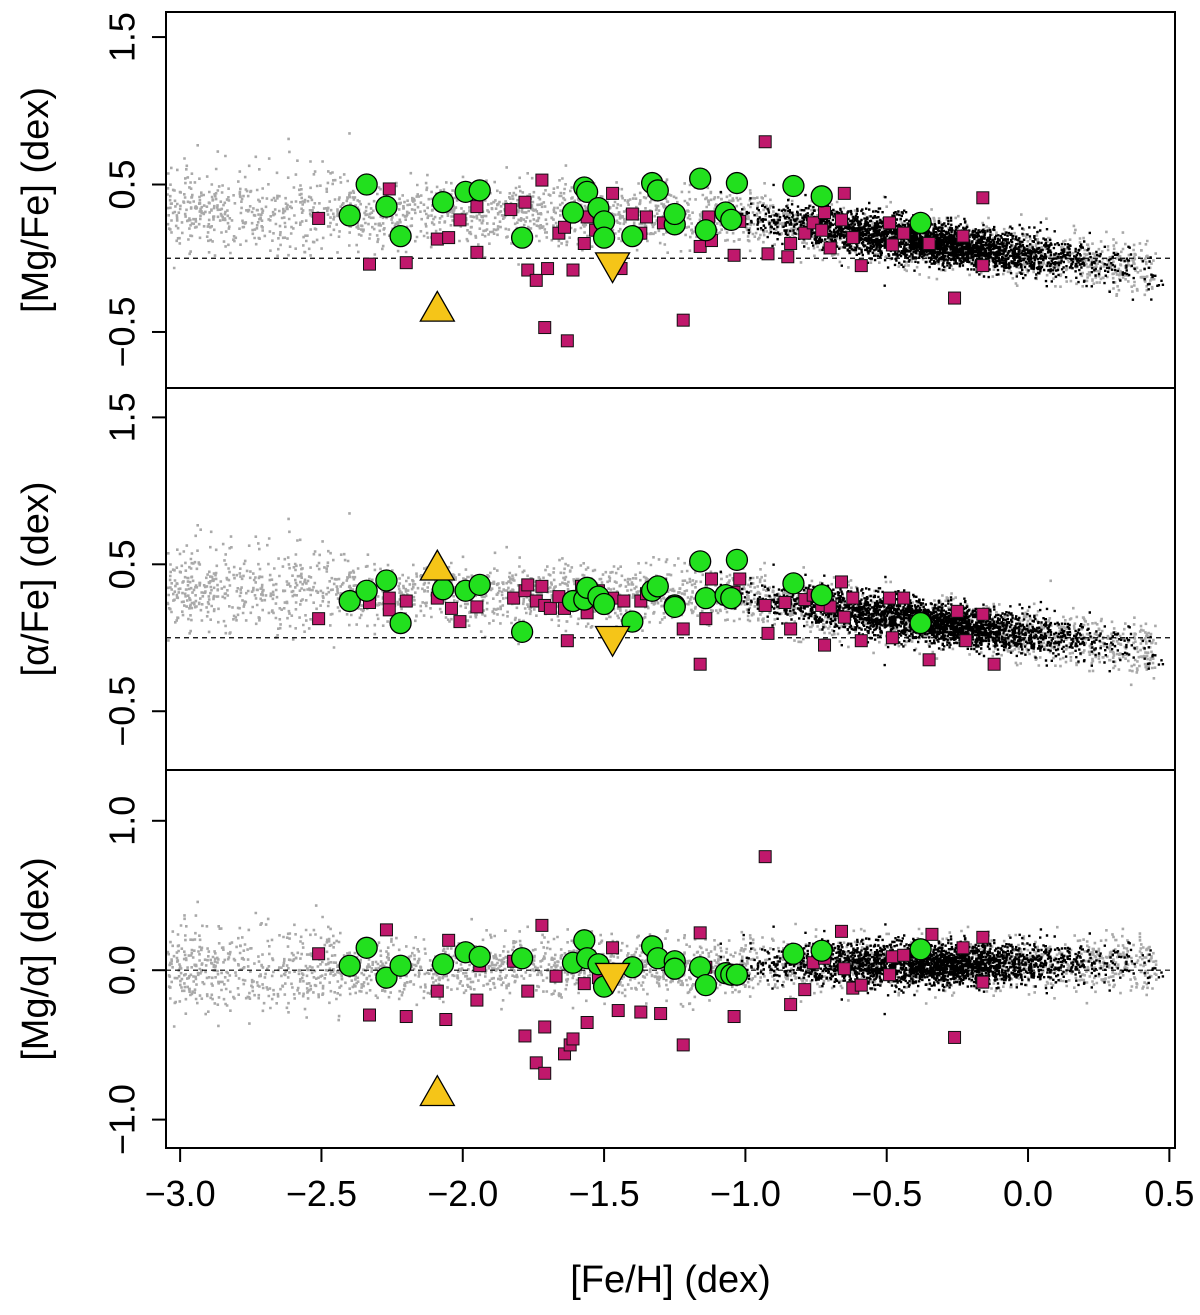 The height and width of the screenshot is (1315, 1200). I want to click on x-tick-label: 0.0, so click(1028, 1193).